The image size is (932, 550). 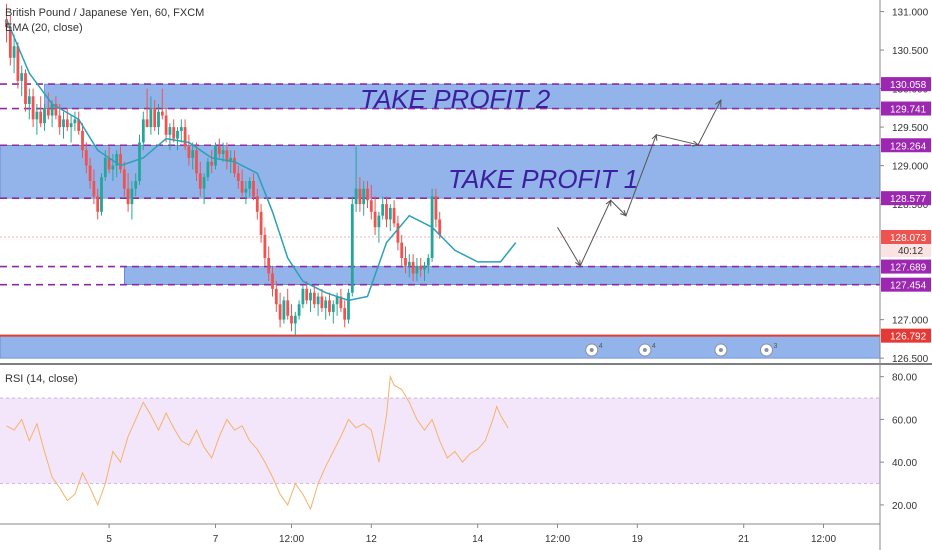 I want to click on price-level-label: 128.073, so click(x=908, y=238).